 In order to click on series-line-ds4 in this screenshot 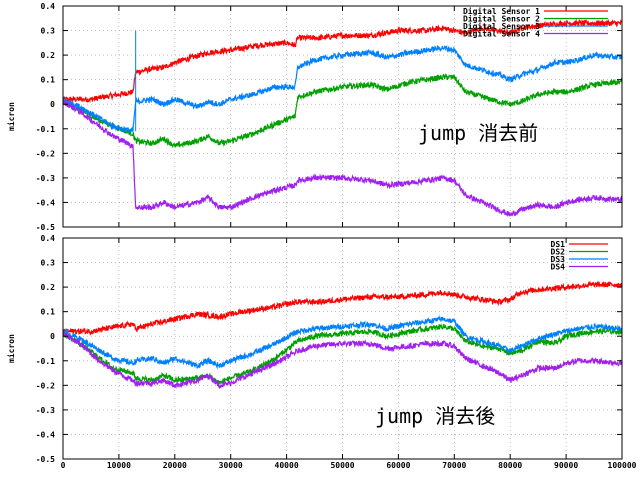, I will do `click(342, 360)`.